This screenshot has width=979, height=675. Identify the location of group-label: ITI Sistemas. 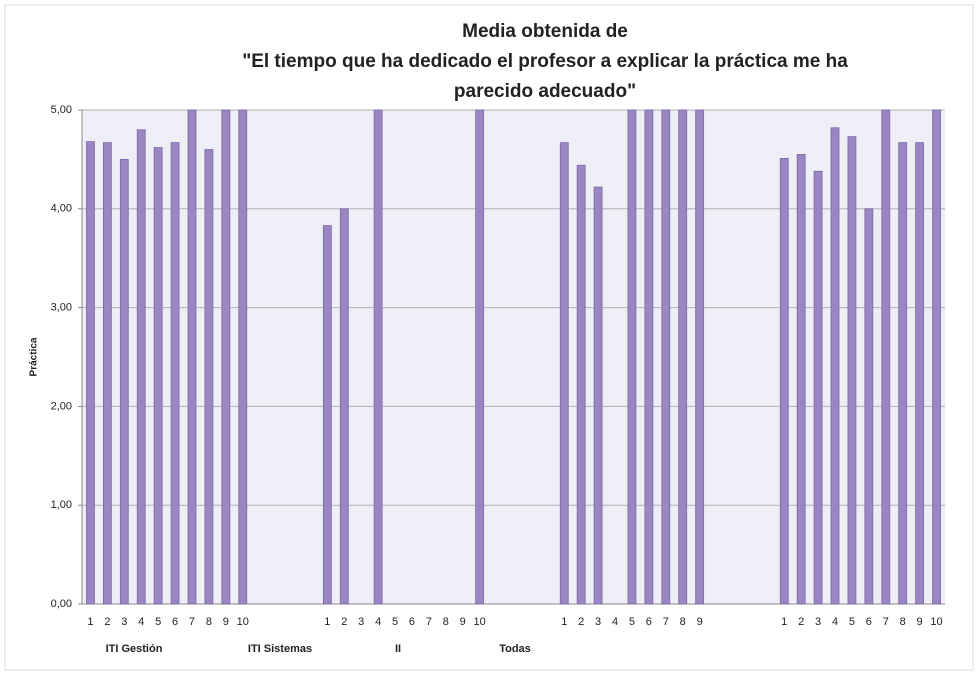
(280, 649).